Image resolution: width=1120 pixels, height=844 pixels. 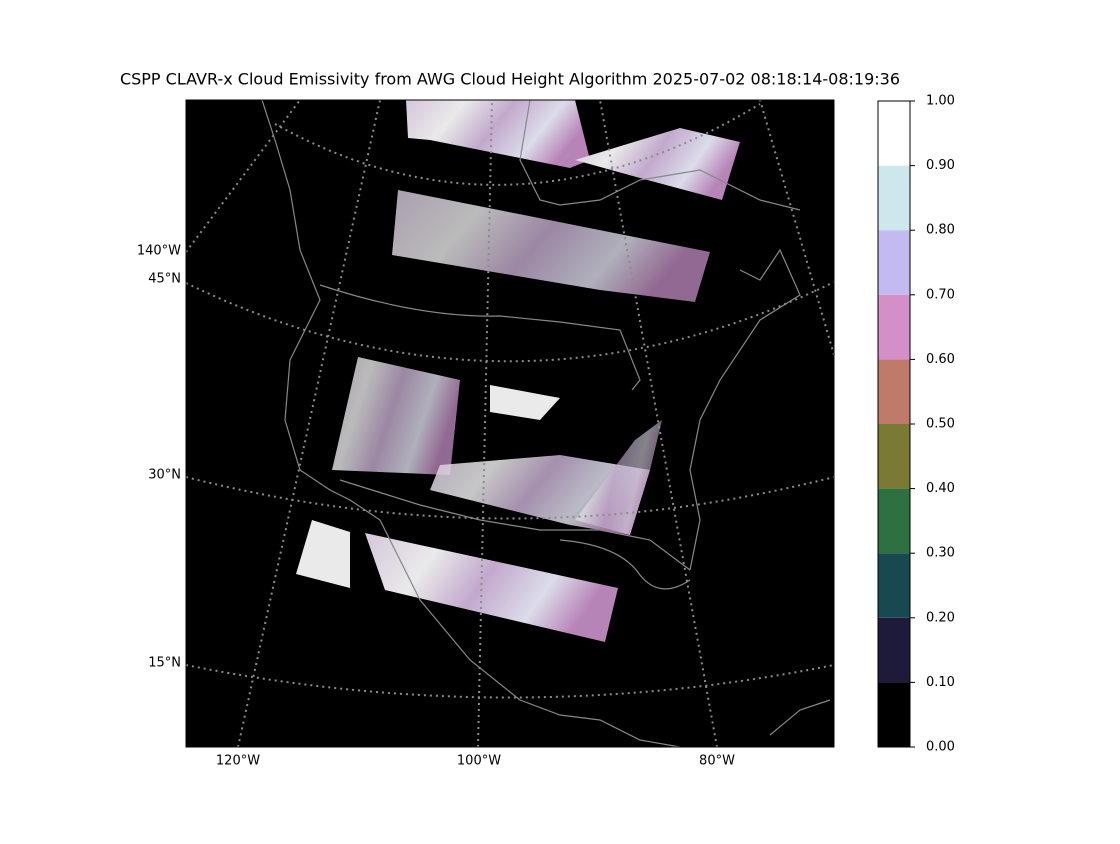 I want to click on lat-label: 140°W, so click(x=159, y=251).